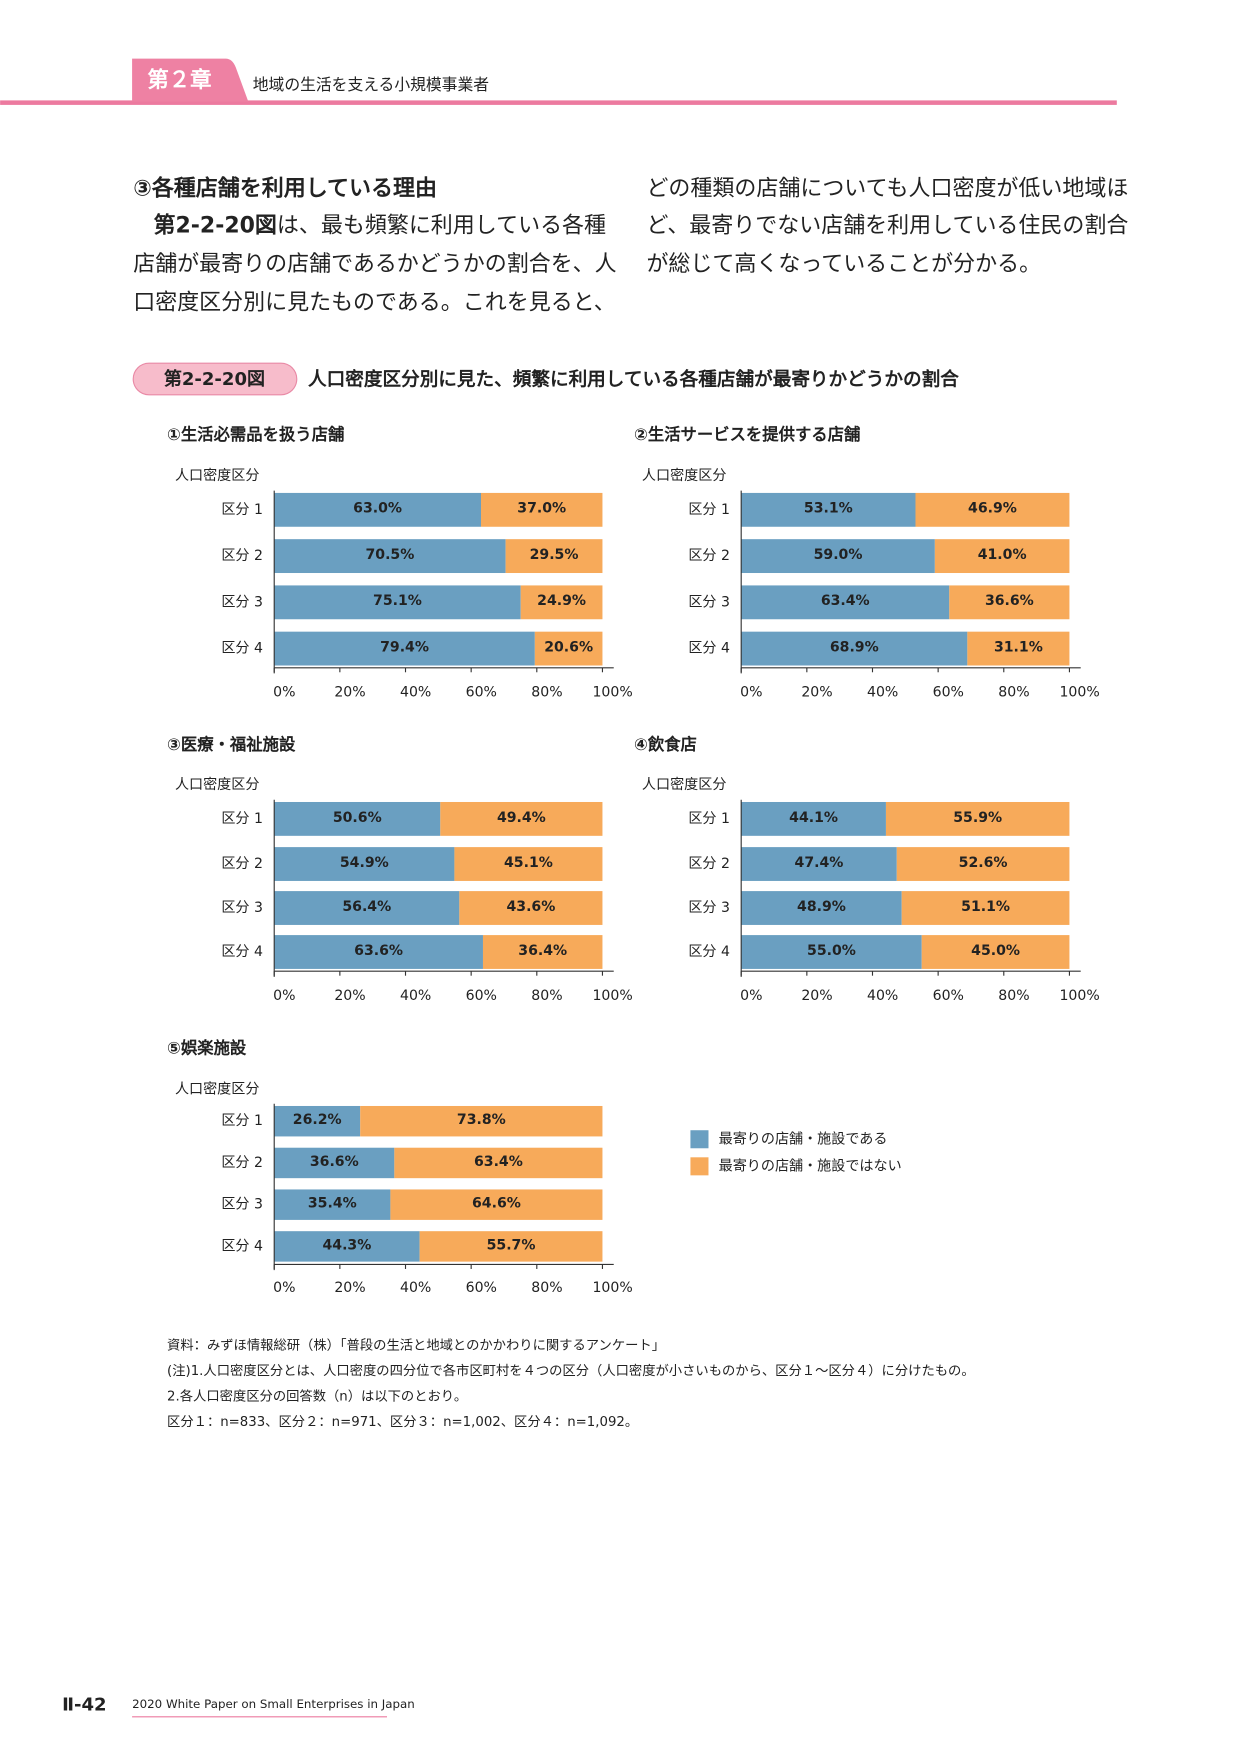 Image resolution: width=1241 pixels, height=1754 pixels. What do you see at coordinates (819, 863) in the screenshot?
I see `value-label: 47.4%` at bounding box center [819, 863].